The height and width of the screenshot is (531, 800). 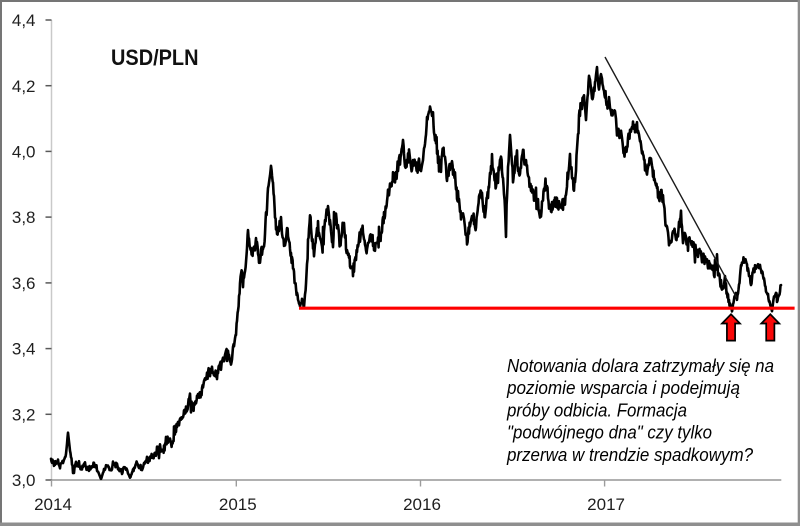 What do you see at coordinates (24, 480) in the screenshot?
I see `svg-text: 3,0` at bounding box center [24, 480].